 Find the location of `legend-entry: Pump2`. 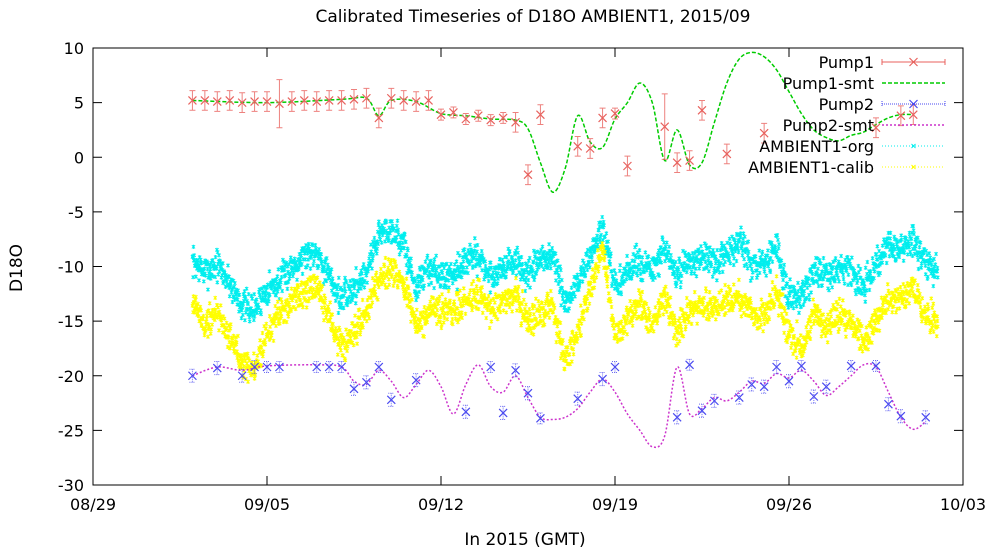

legend-entry: Pump2 is located at coordinates (882, 104).